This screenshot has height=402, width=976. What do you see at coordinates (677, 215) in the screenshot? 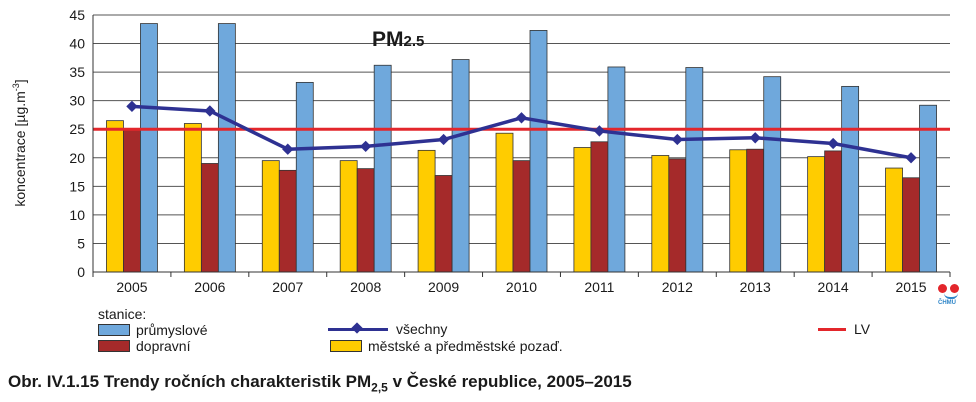
I see `bar-traffic-2012` at bounding box center [677, 215].